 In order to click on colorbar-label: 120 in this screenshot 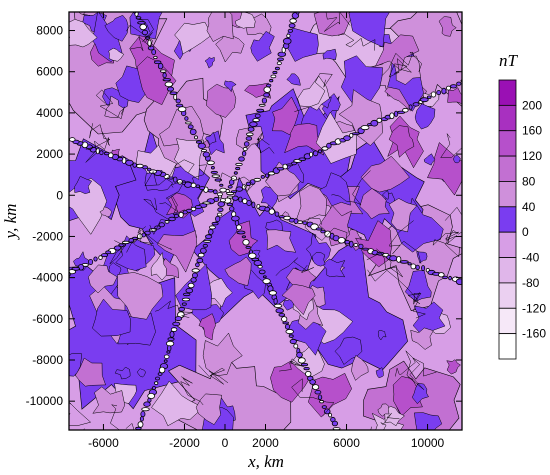, I will do `click(532, 156)`.